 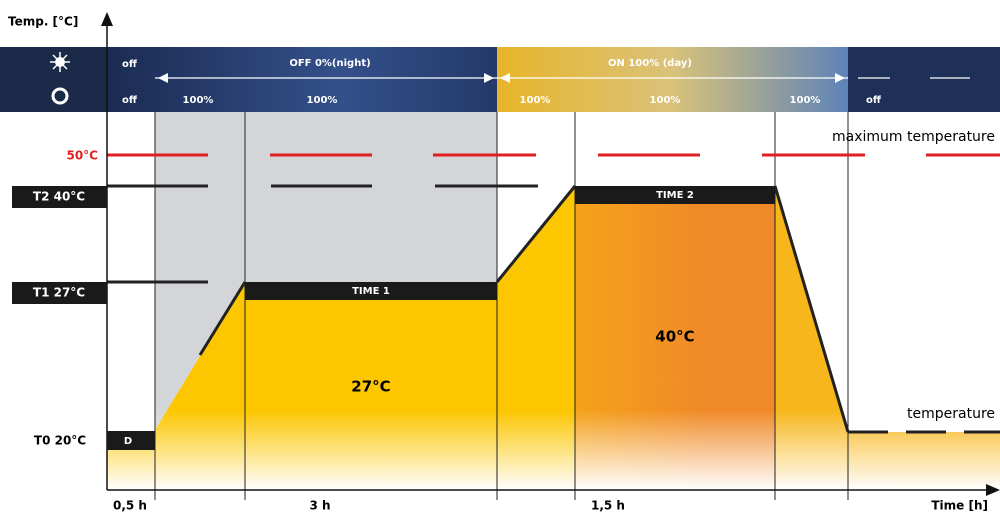 I want to click on light-label: OFF 0%(night), so click(x=329, y=63).